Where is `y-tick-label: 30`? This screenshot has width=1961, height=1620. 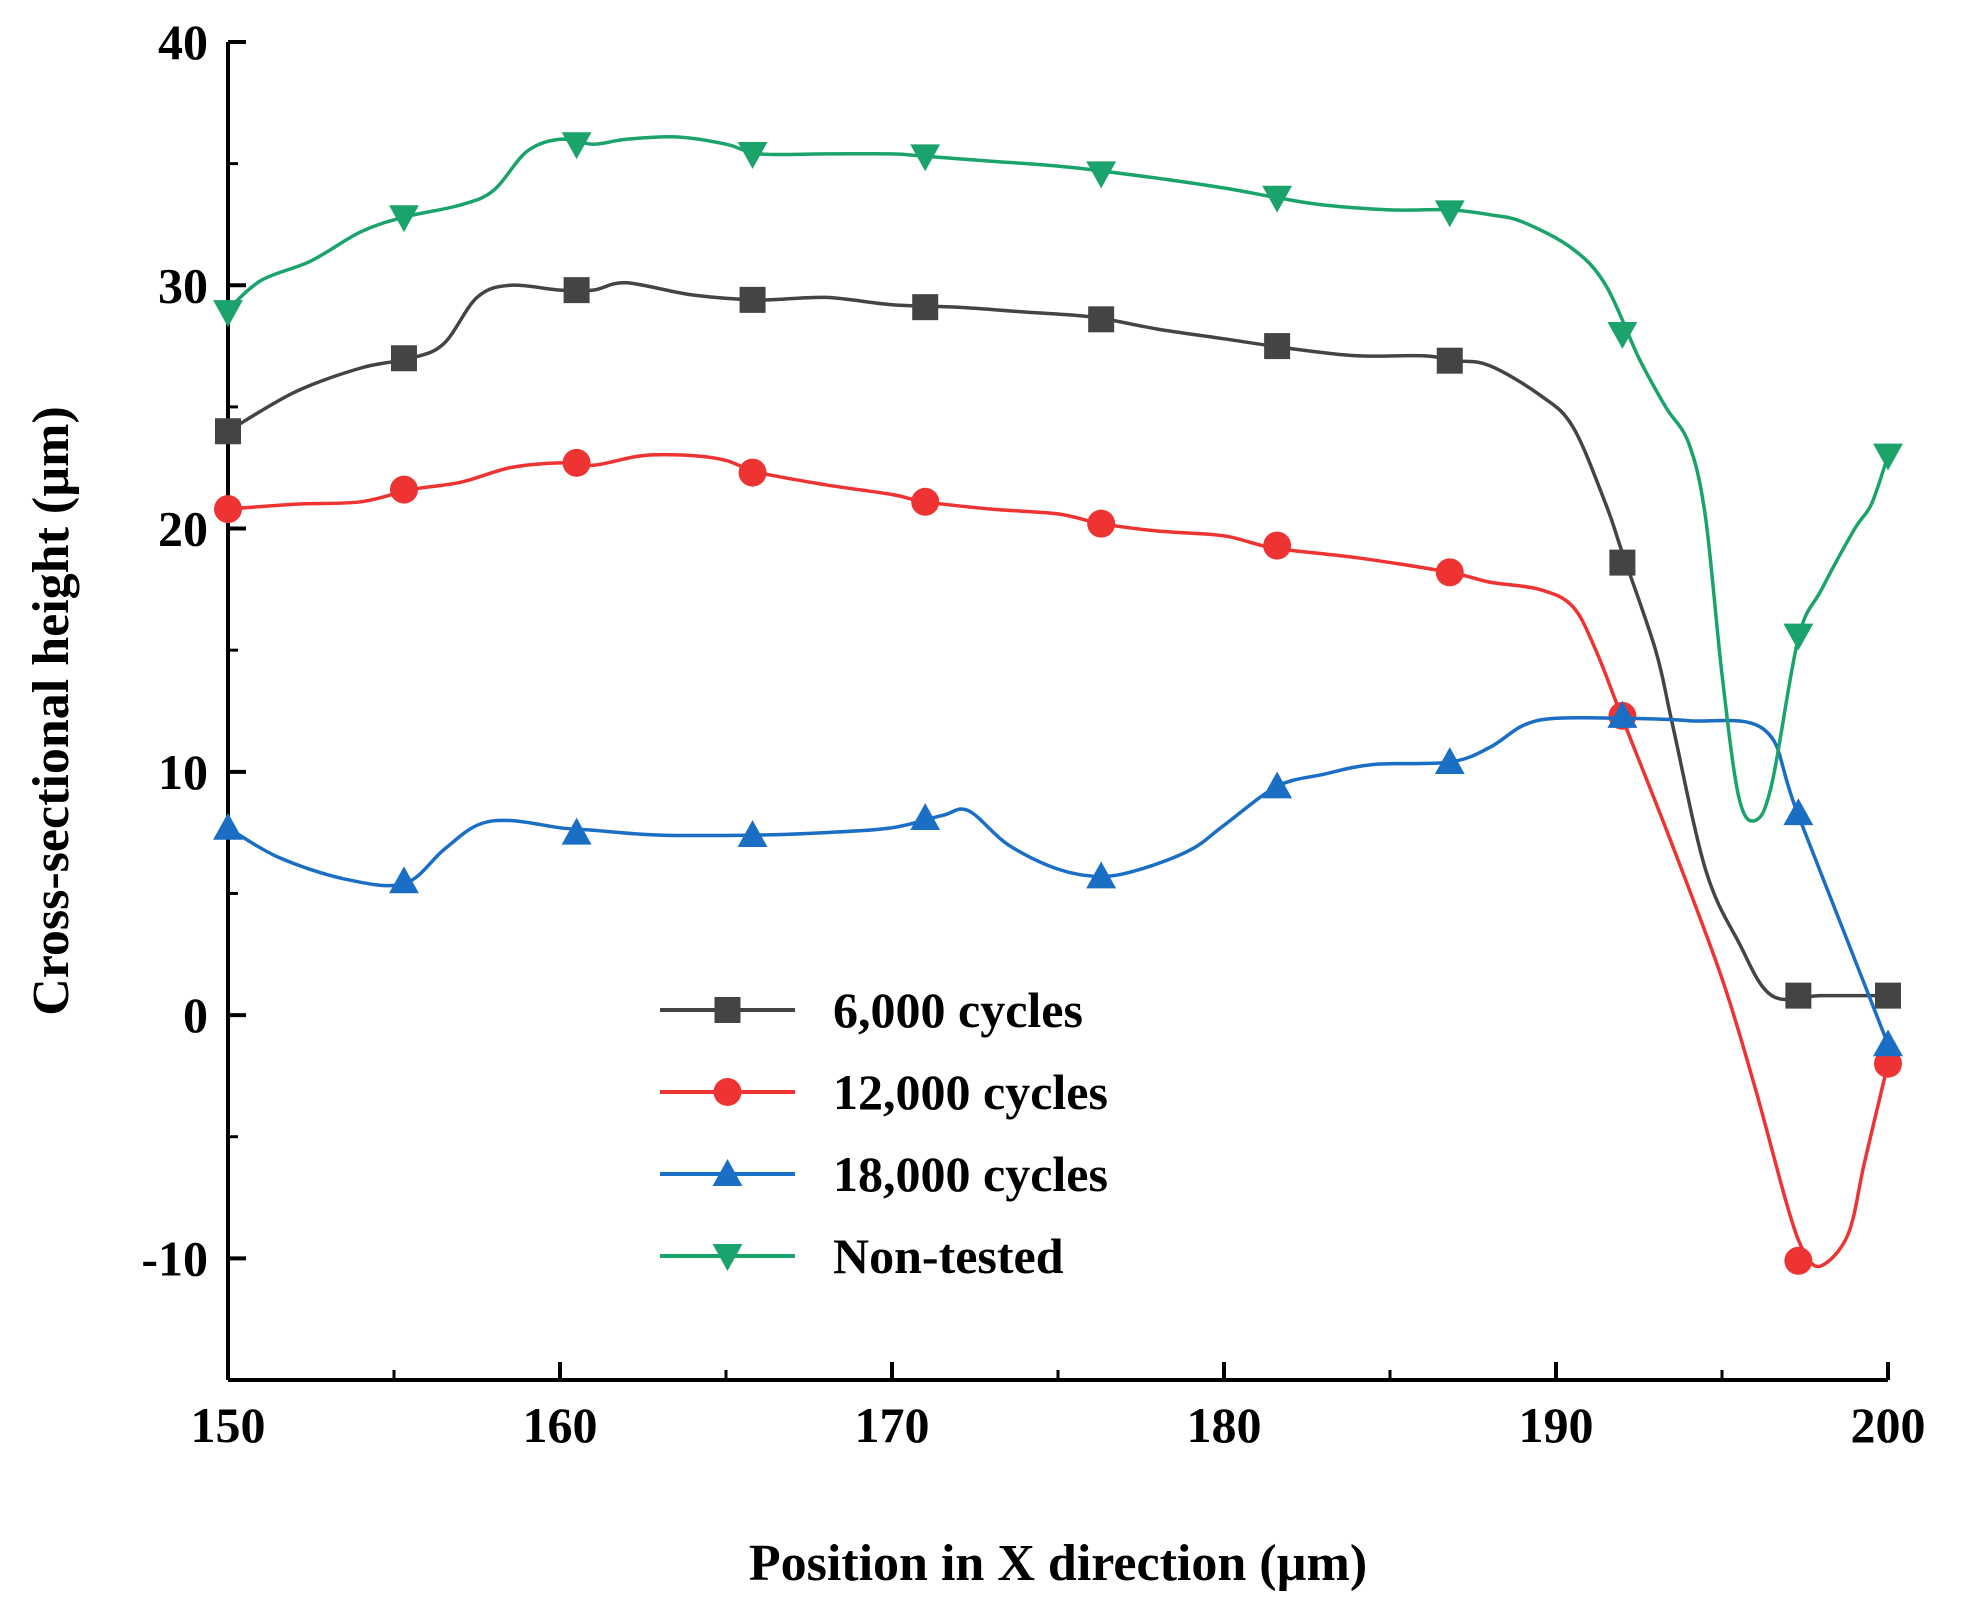 y-tick-label: 30 is located at coordinates (183, 285).